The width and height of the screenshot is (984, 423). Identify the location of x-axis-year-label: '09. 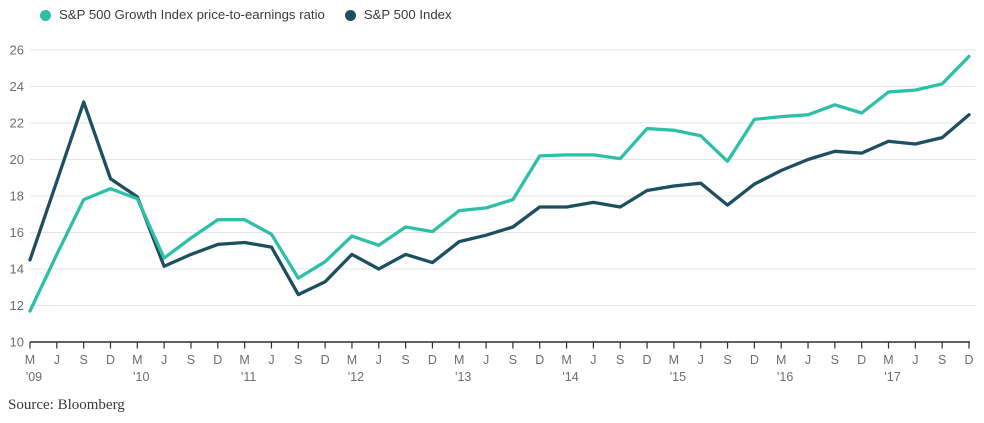
(34, 377).